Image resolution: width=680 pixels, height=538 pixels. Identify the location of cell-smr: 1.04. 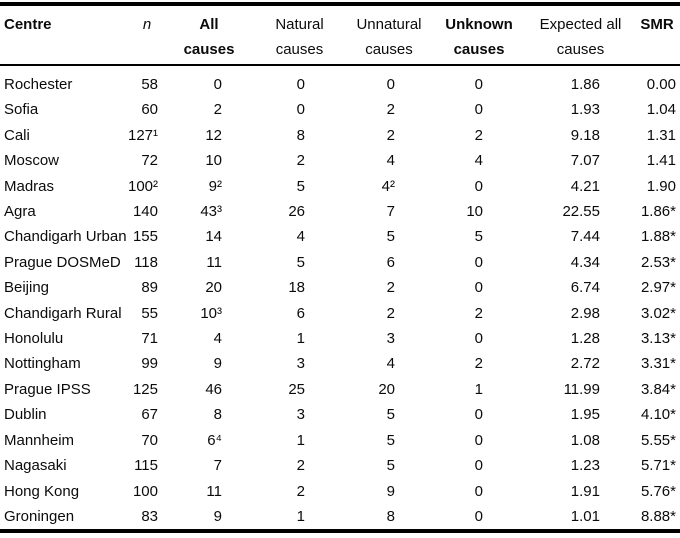
(661, 110).